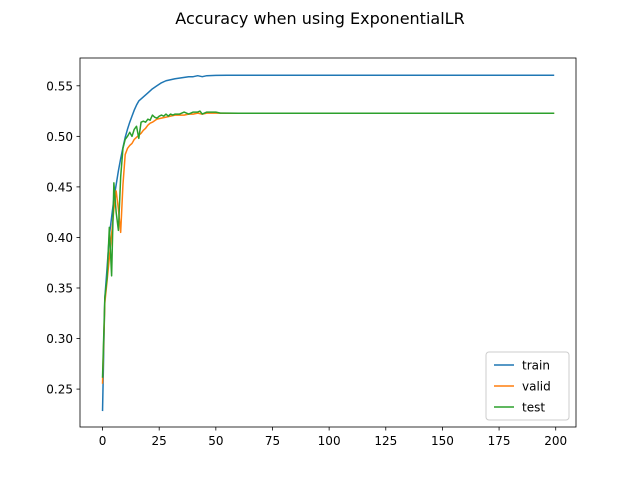  I want to click on y-tick-label: 0.55, so click(59, 86).